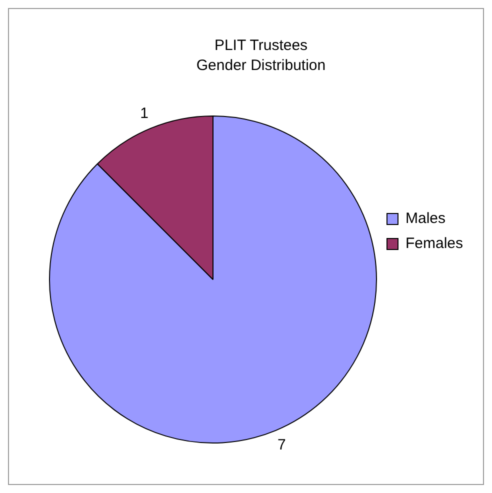 Image resolution: width=492 pixels, height=493 pixels. Describe the element at coordinates (261, 45) in the screenshot. I see `chart-title: PLIT Trustees` at that location.